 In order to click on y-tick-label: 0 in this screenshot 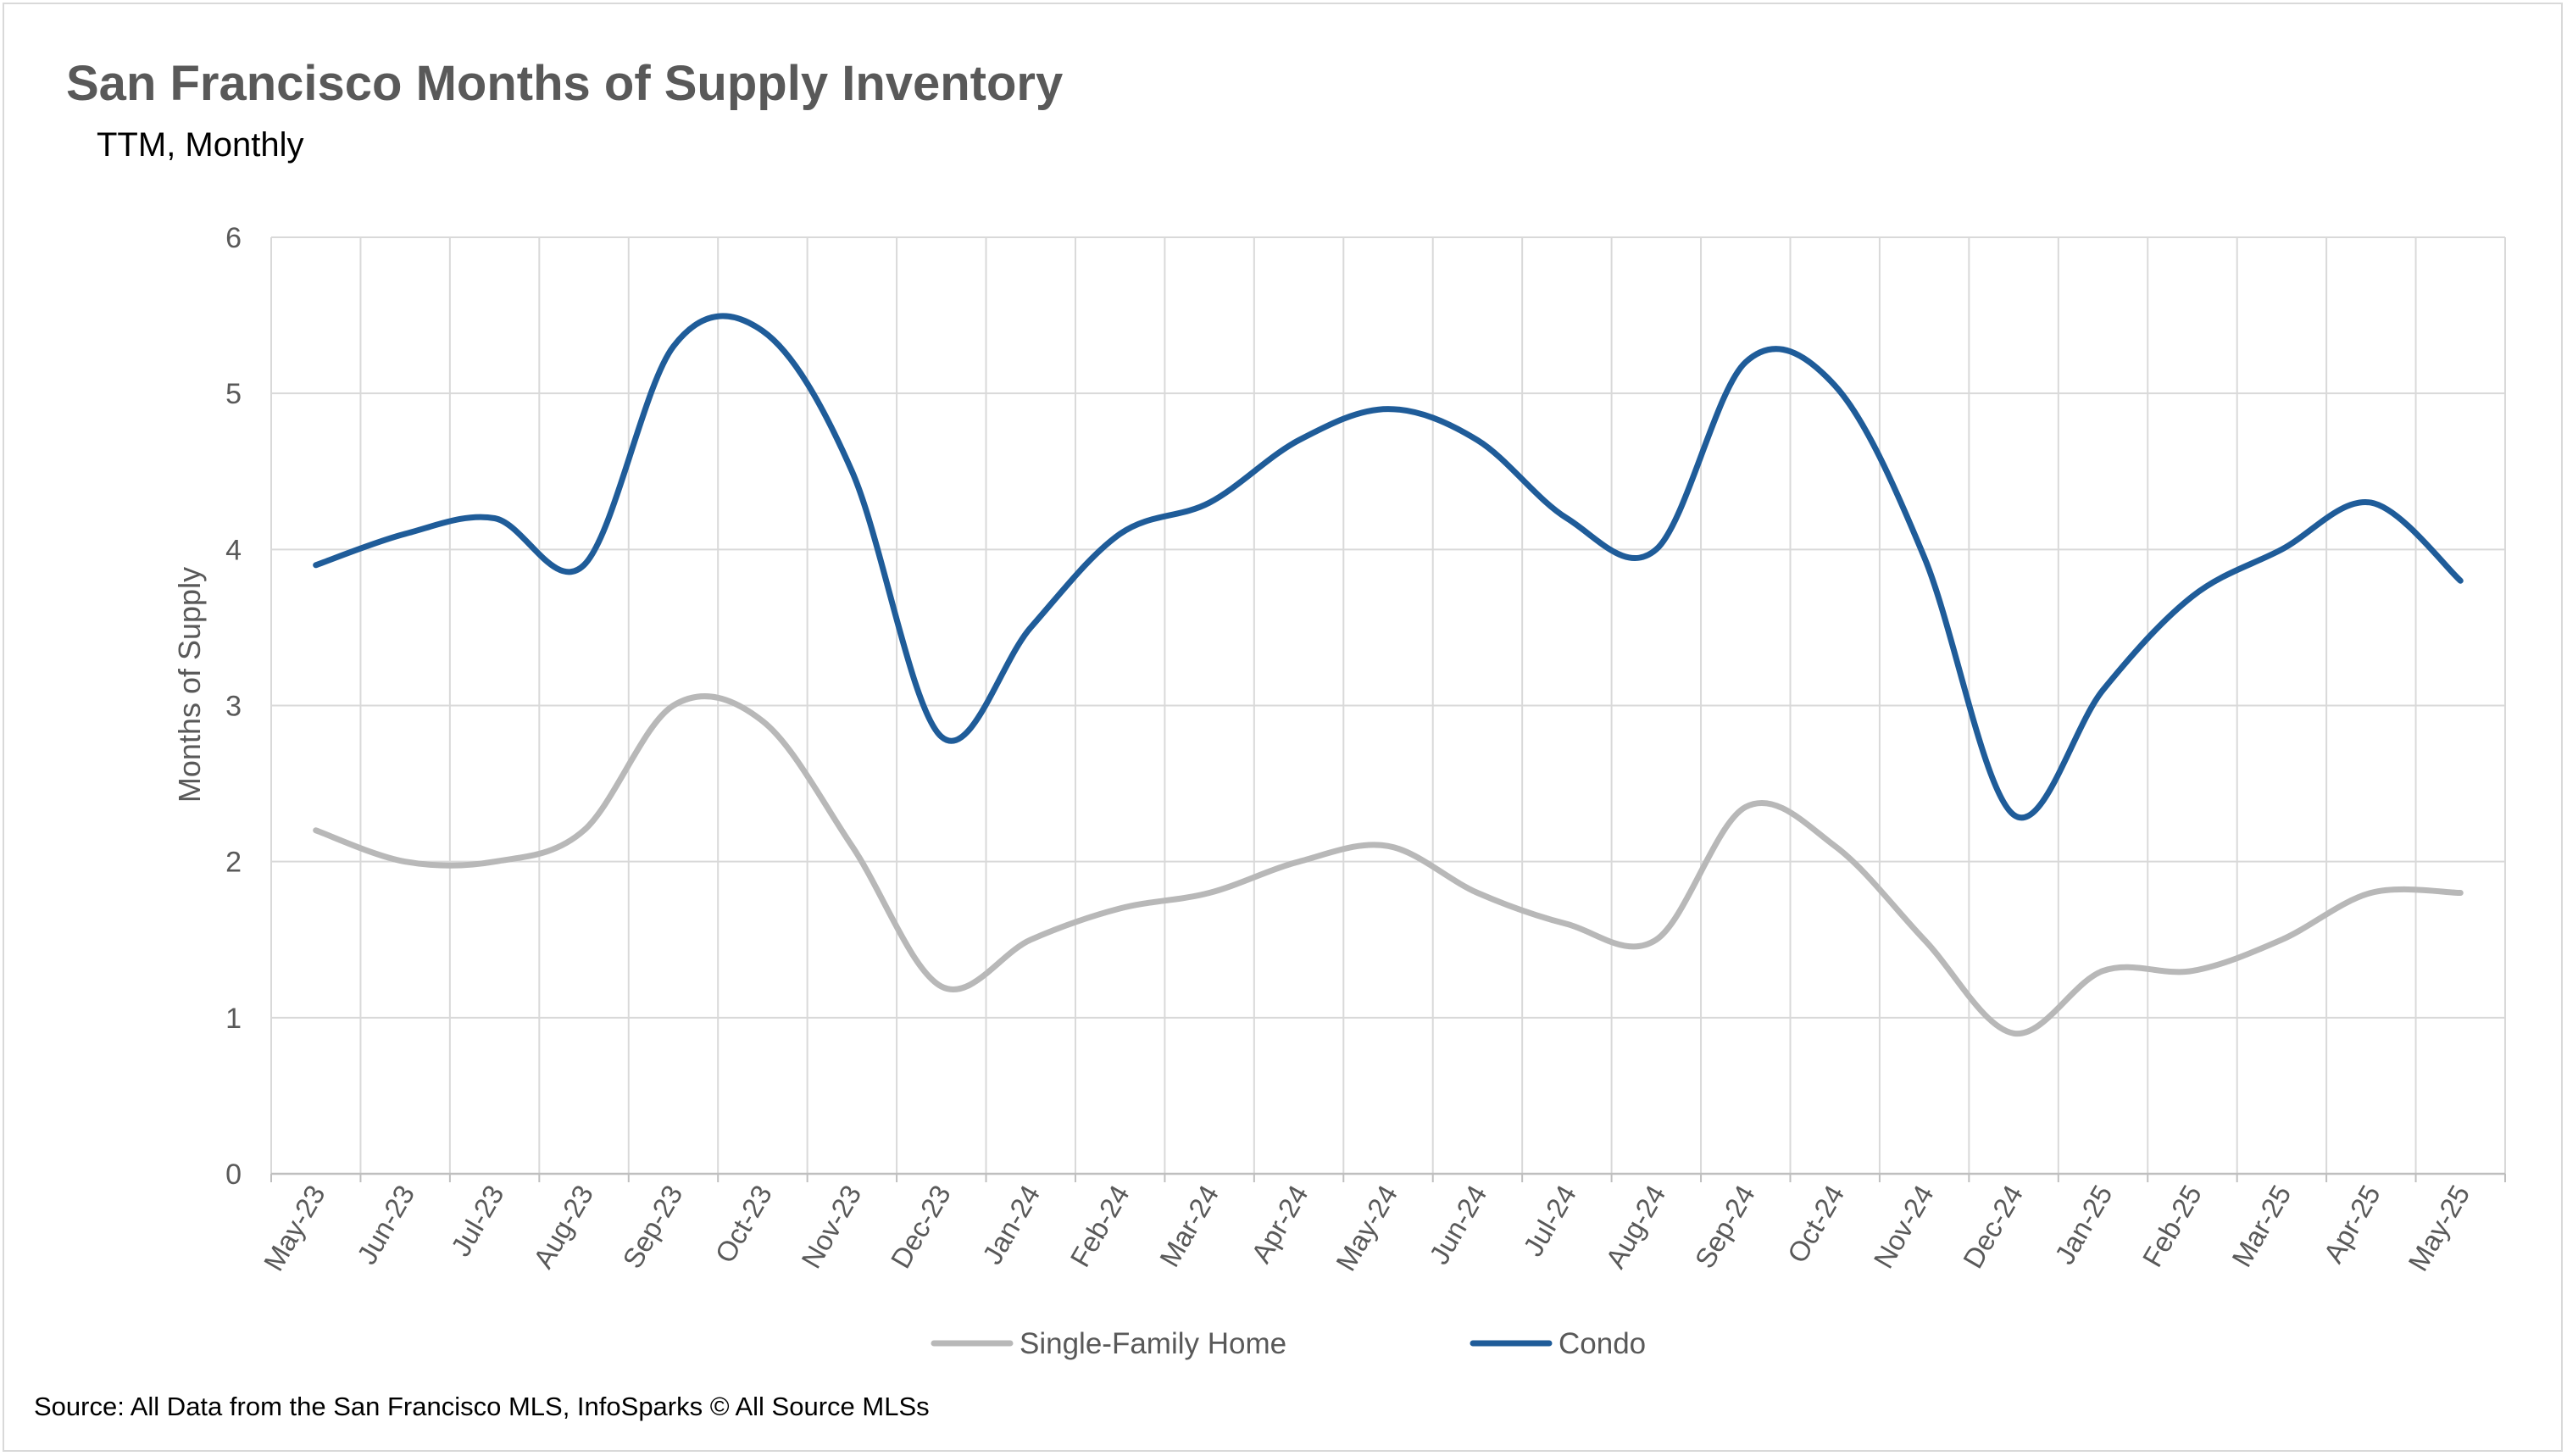, I will do `click(233, 1175)`.